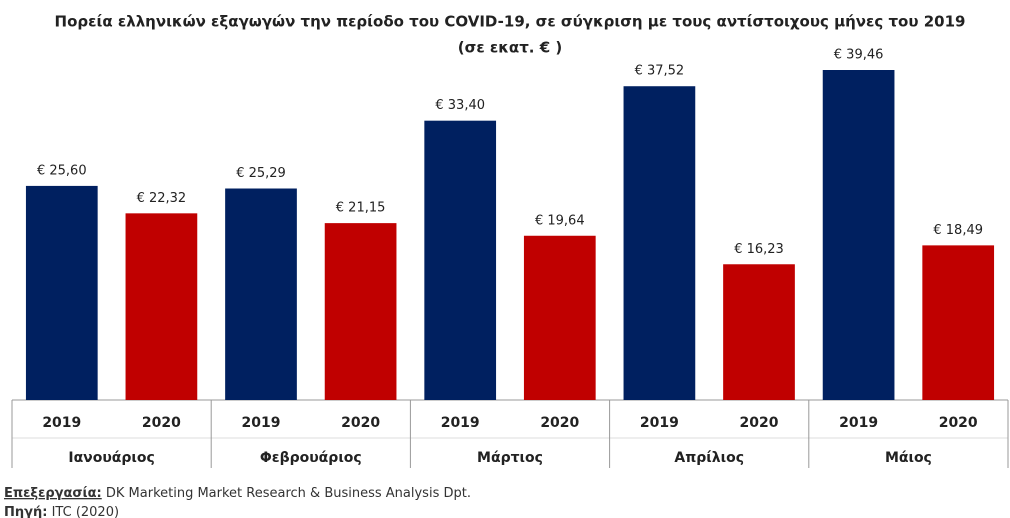  I want to click on value-label: € 39,46, so click(859, 55).